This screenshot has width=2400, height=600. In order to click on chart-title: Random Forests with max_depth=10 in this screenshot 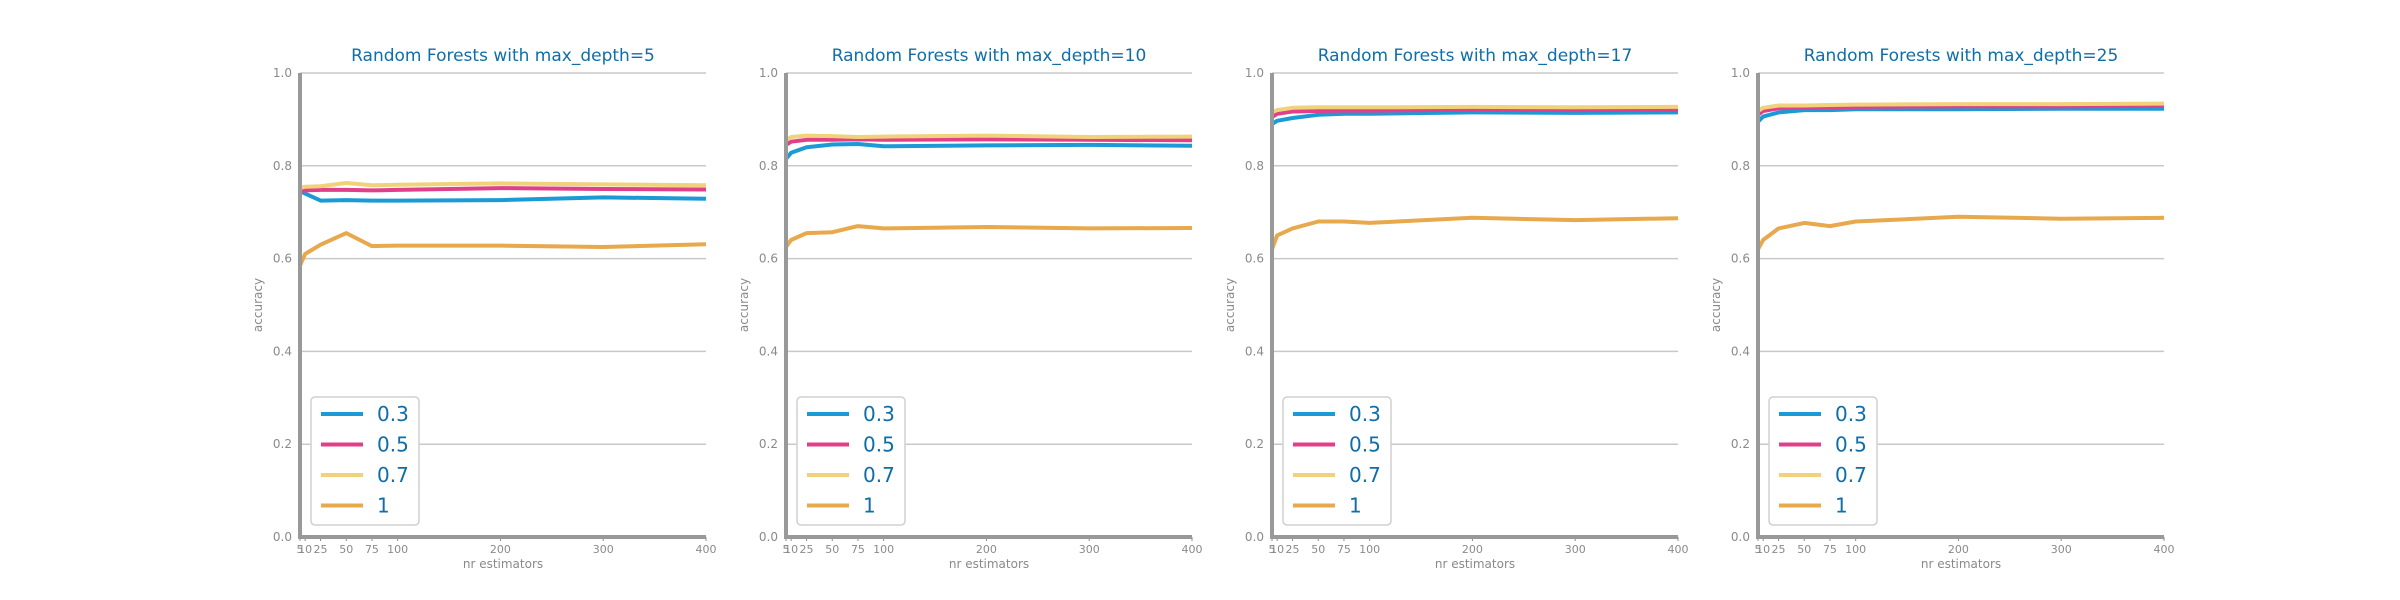, I will do `click(989, 56)`.